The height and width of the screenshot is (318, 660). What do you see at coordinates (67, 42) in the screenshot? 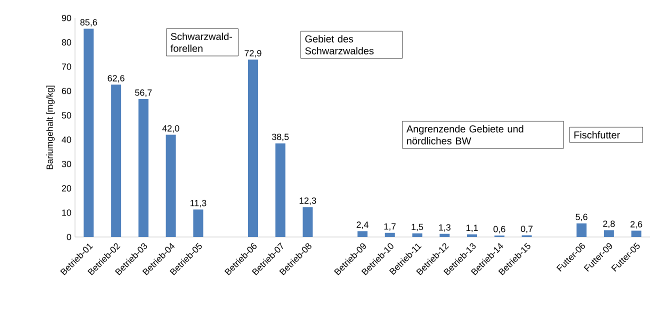
I see `y-tick-label: 80` at bounding box center [67, 42].